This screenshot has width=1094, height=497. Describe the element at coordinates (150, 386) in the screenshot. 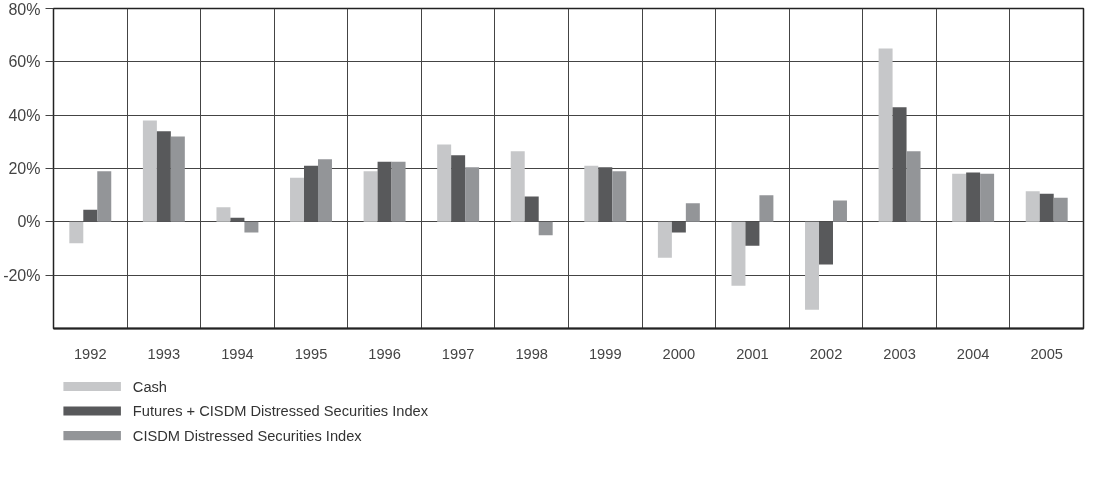

I see `legend-label: Cash` at that location.